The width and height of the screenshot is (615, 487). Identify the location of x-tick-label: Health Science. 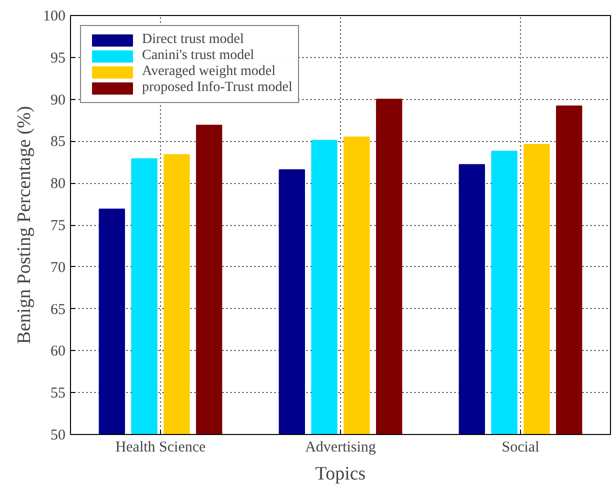
(160, 448).